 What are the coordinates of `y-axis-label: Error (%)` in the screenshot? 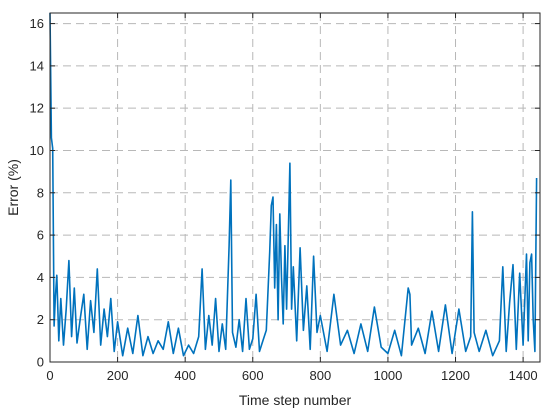 It's located at (13, 187).